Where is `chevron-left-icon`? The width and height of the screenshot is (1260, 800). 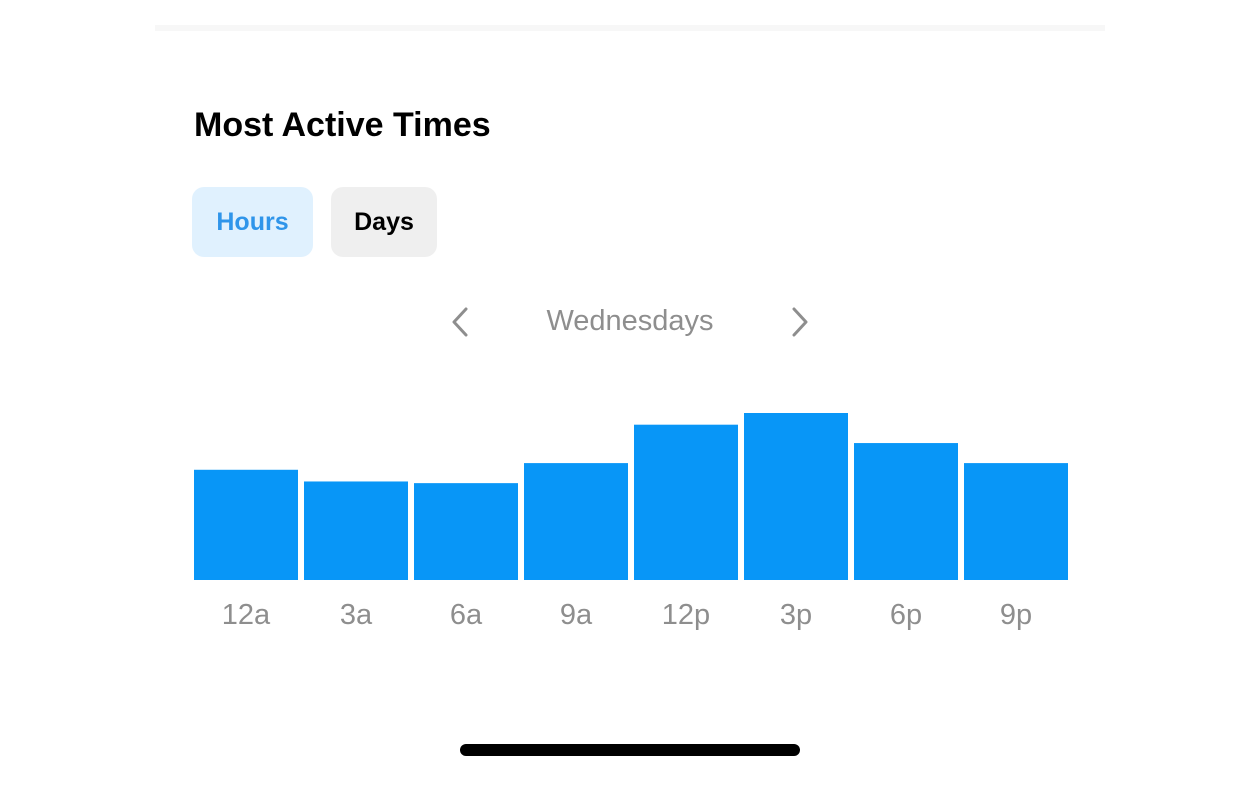 chevron-left-icon is located at coordinates (460, 322).